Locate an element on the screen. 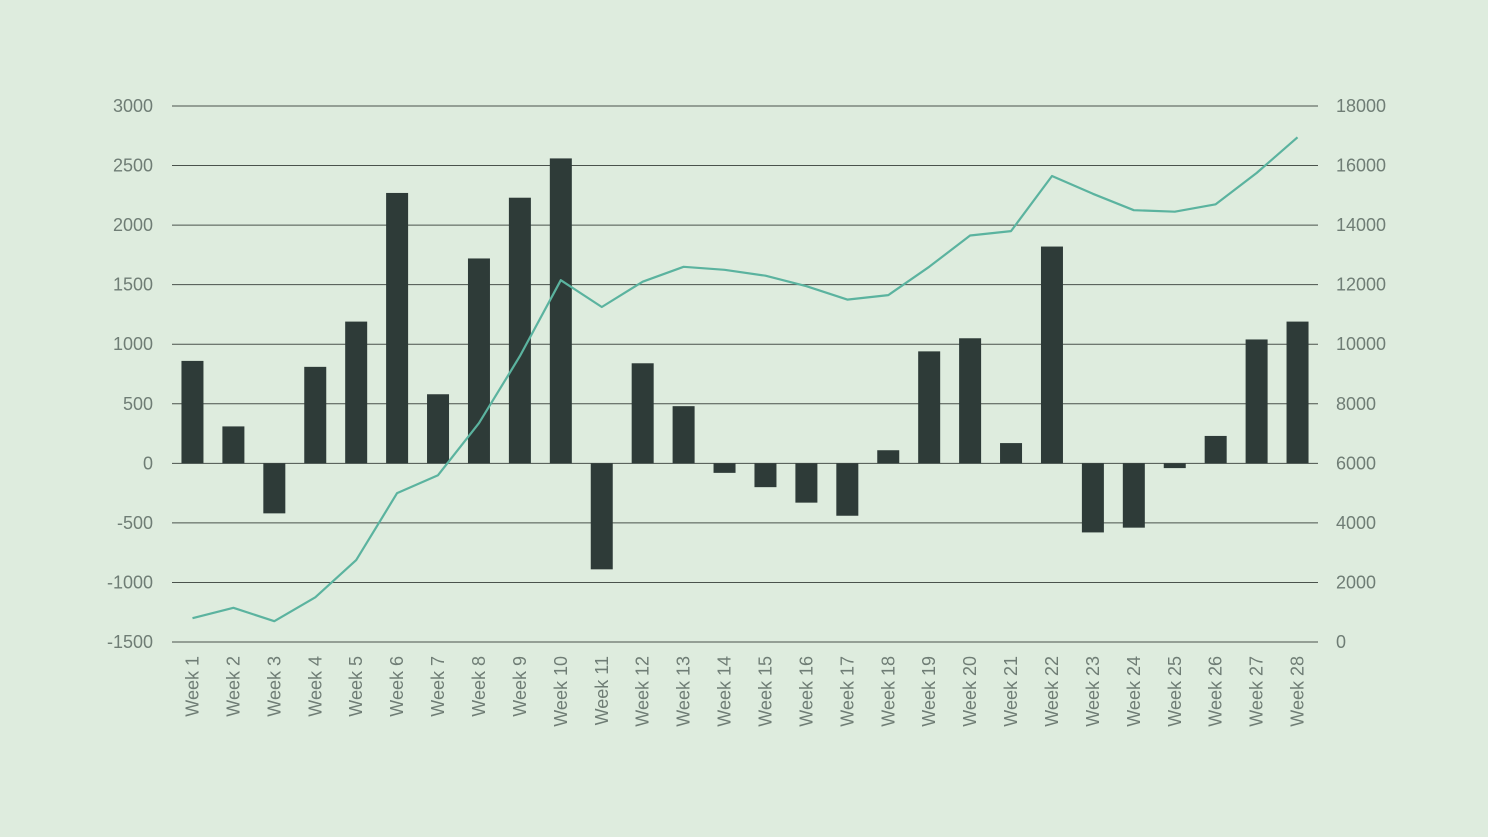 The image size is (1488, 837). left-tick-label: -500 is located at coordinates (135, 523).